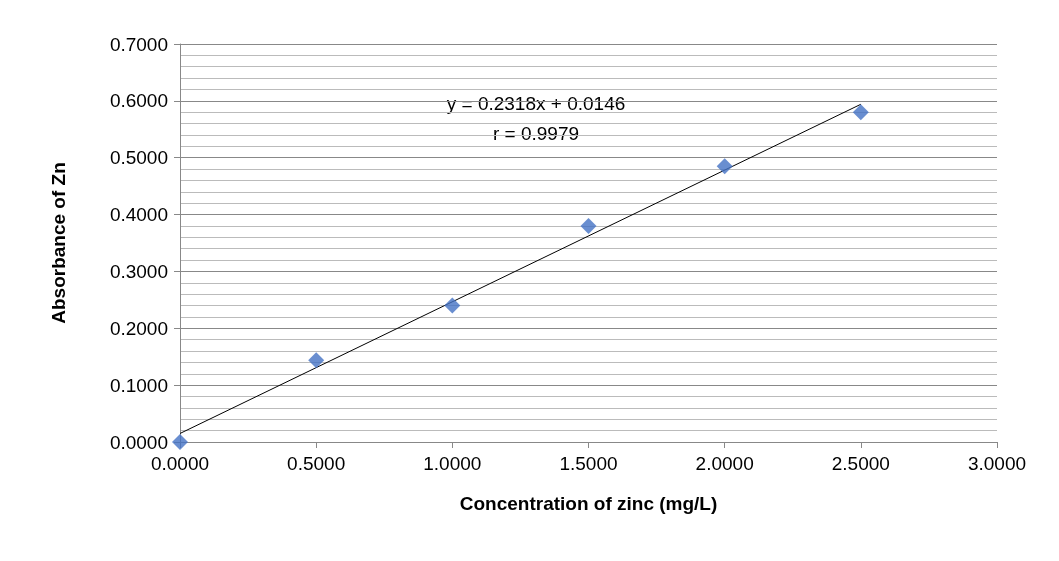  I want to click on x-tick-label: 1.0000, so click(452, 463).